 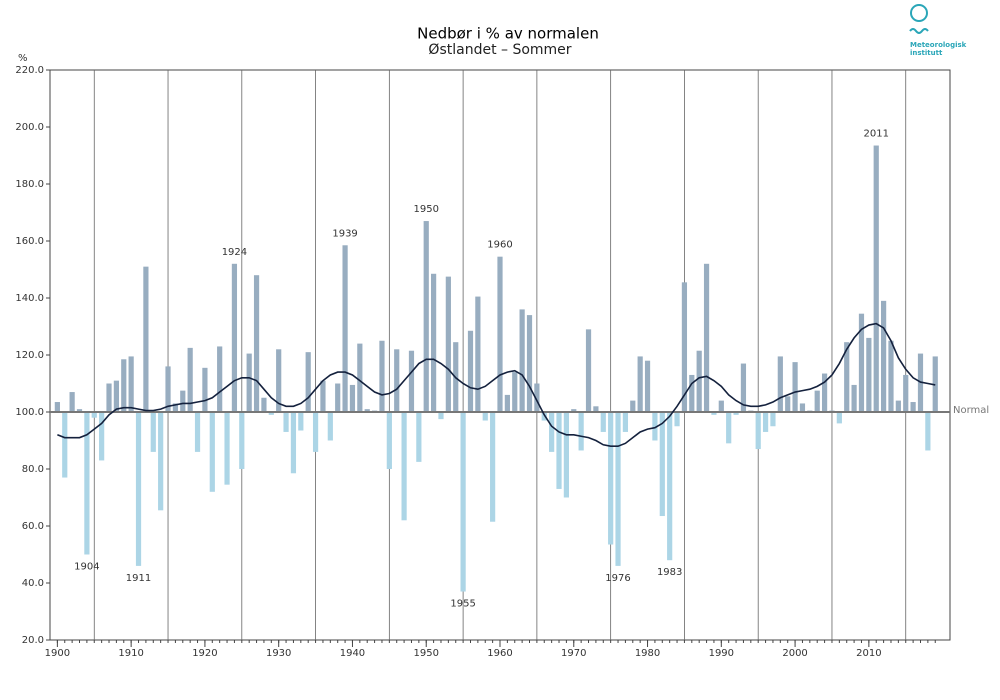 What do you see at coordinates (29, 298) in the screenshot?
I see `y-tick-label: 140.0` at bounding box center [29, 298].